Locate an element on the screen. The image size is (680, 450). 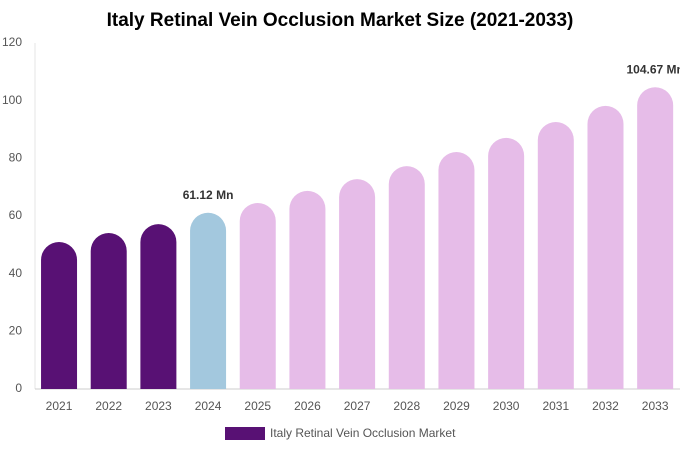
x-tick-label: 2021 is located at coordinates (59, 406).